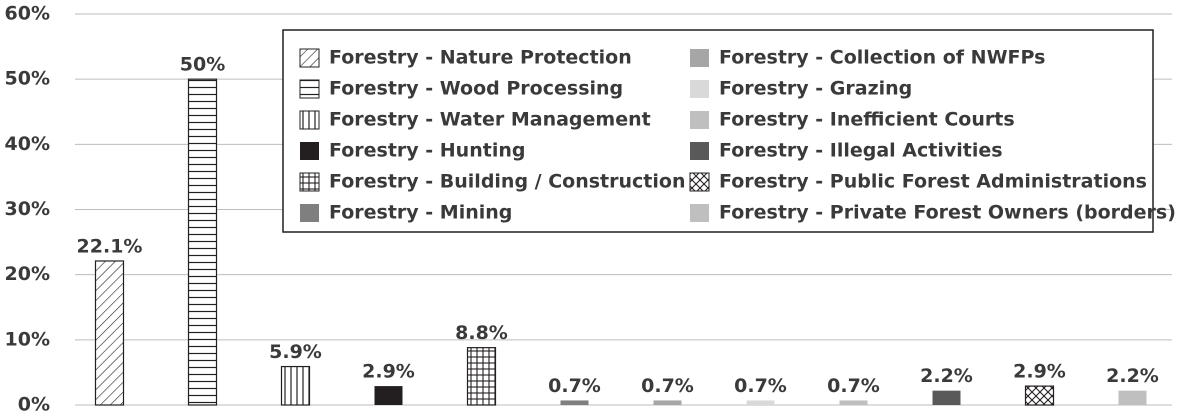 The width and height of the screenshot is (1181, 417). I want to click on legend-label: Forestry - Inefficient Courts, so click(867, 120).